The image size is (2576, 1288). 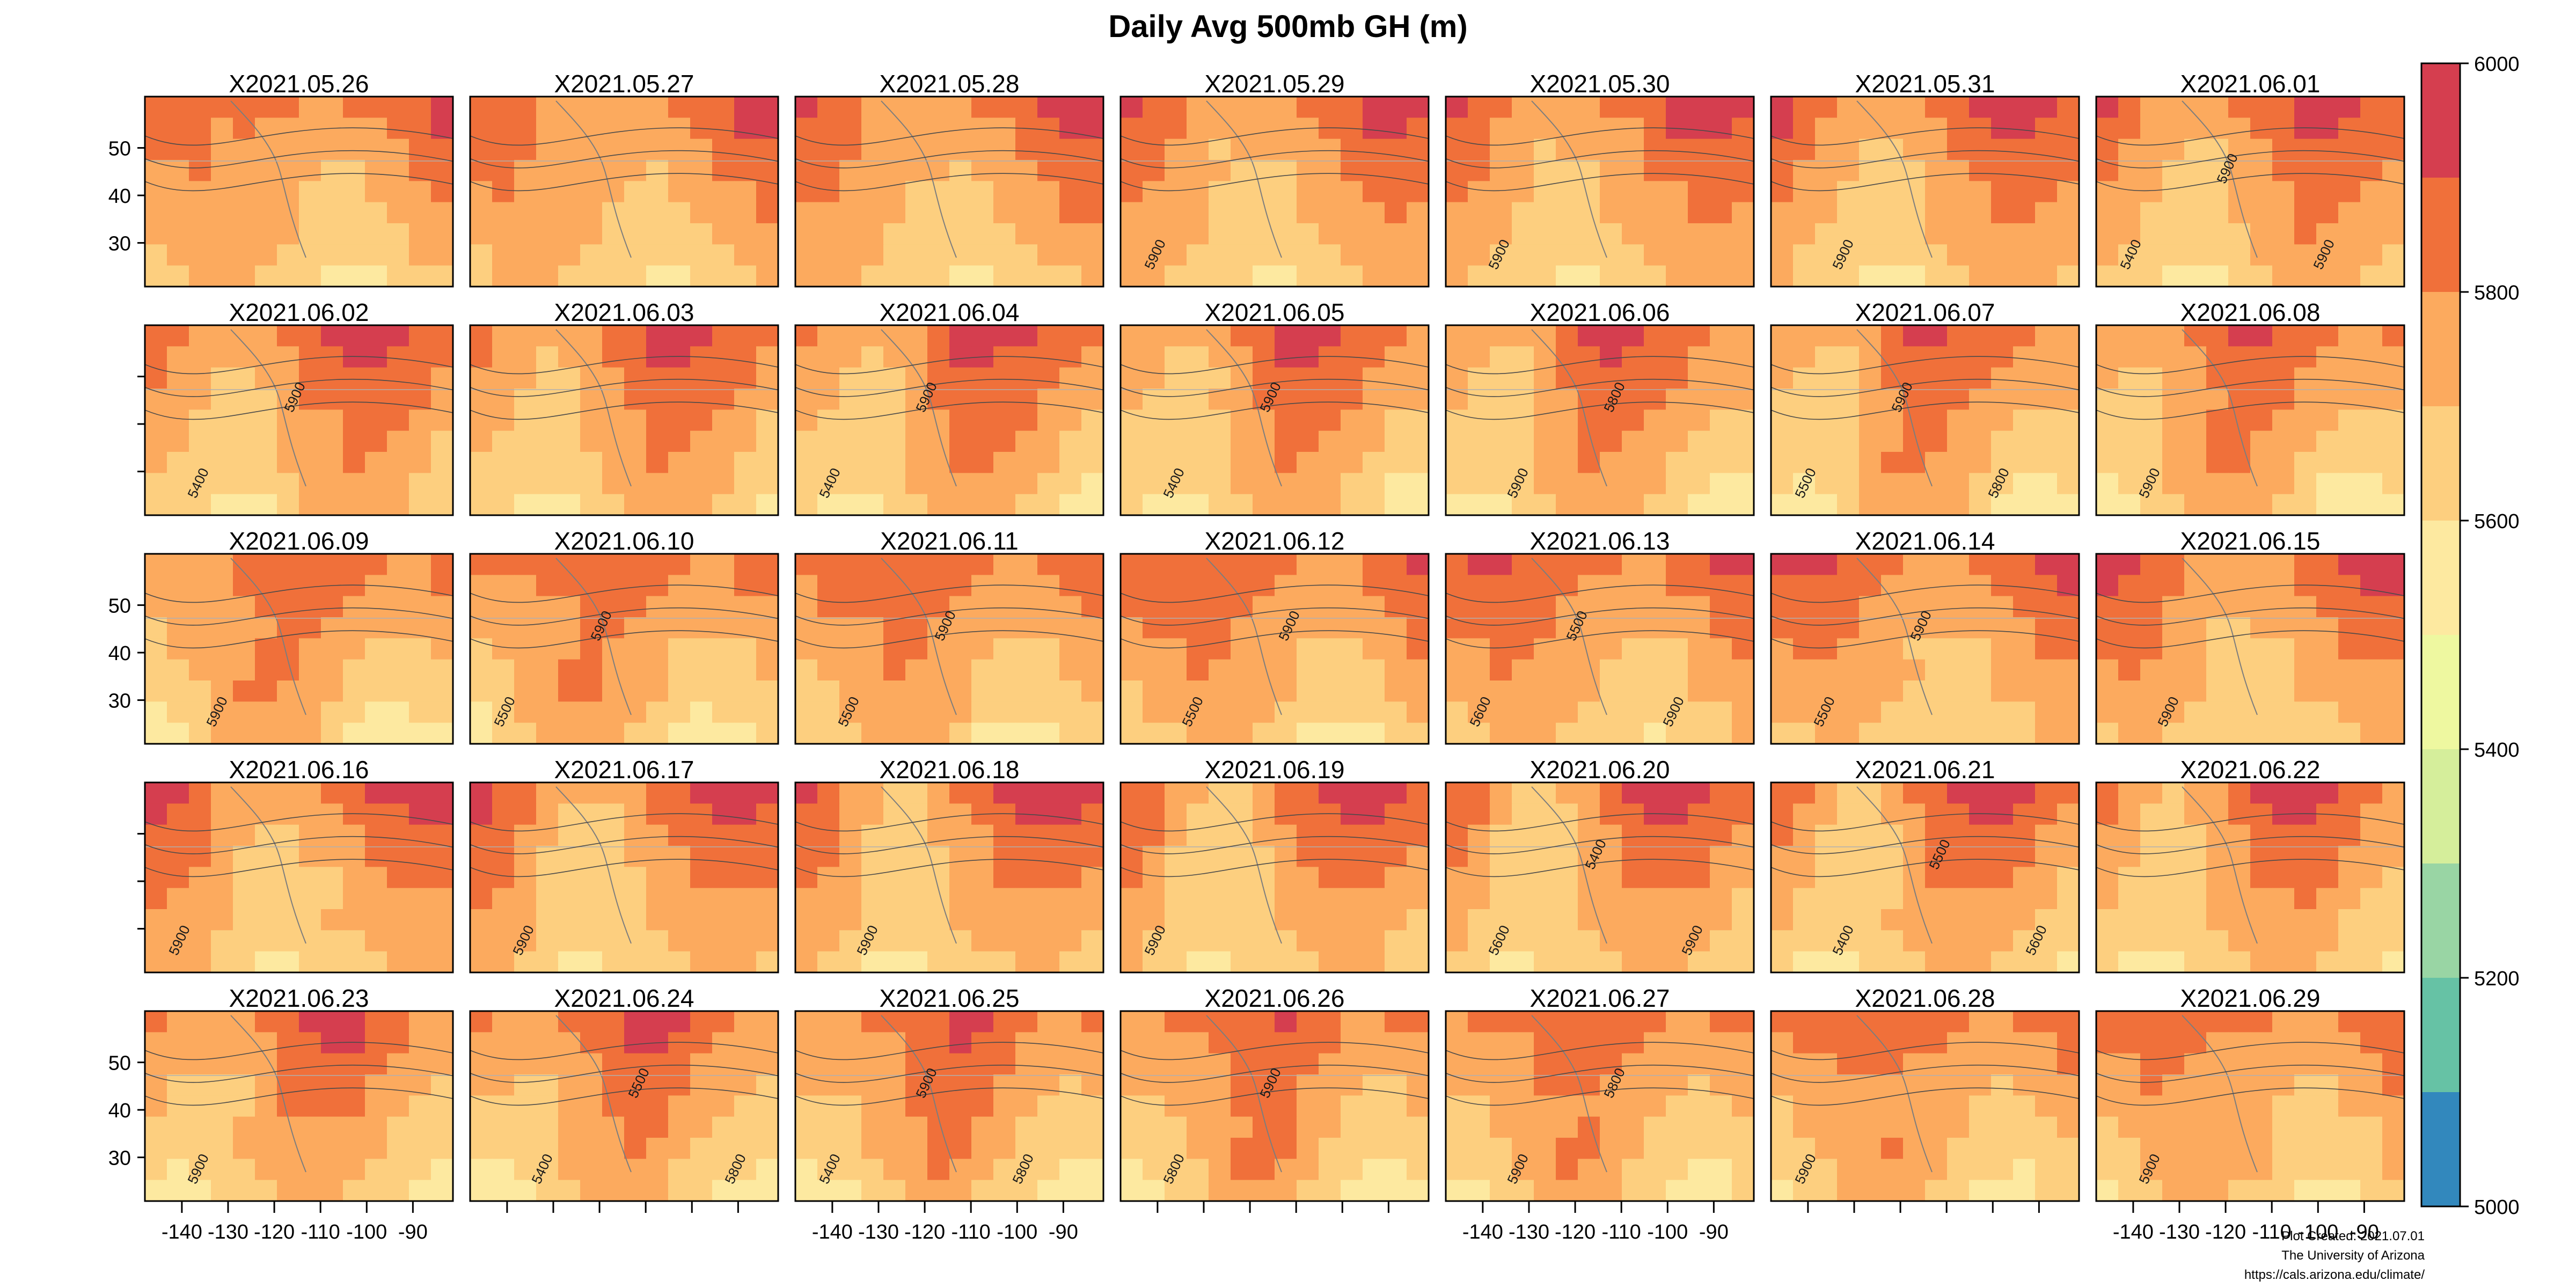 What do you see at coordinates (299, 998) in the screenshot?
I see `panel-title: X2021.06.23` at bounding box center [299, 998].